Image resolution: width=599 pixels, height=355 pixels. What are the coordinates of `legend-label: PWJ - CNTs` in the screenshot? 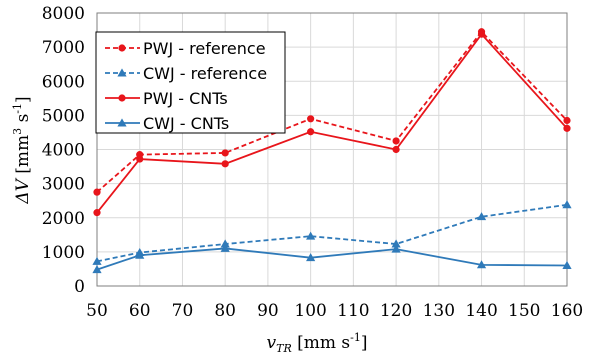 It's located at (185, 98).